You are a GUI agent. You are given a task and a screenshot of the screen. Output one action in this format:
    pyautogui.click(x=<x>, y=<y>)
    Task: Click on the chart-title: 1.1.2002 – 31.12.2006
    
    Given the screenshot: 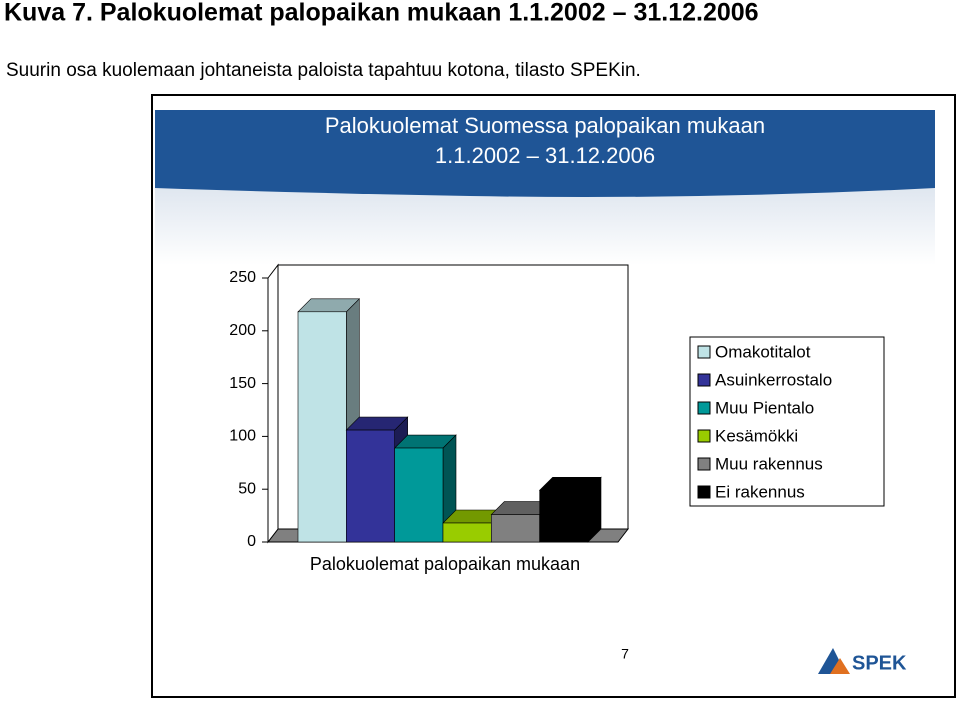 What is the action you would take?
    pyautogui.click(x=545, y=155)
    